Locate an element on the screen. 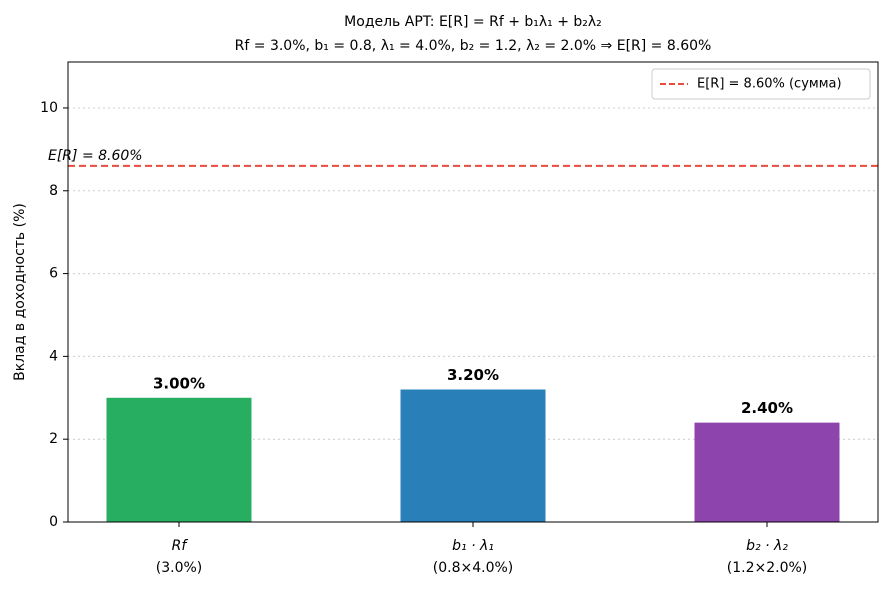 The image size is (889, 591). y-tick-label: 0 is located at coordinates (53, 522).